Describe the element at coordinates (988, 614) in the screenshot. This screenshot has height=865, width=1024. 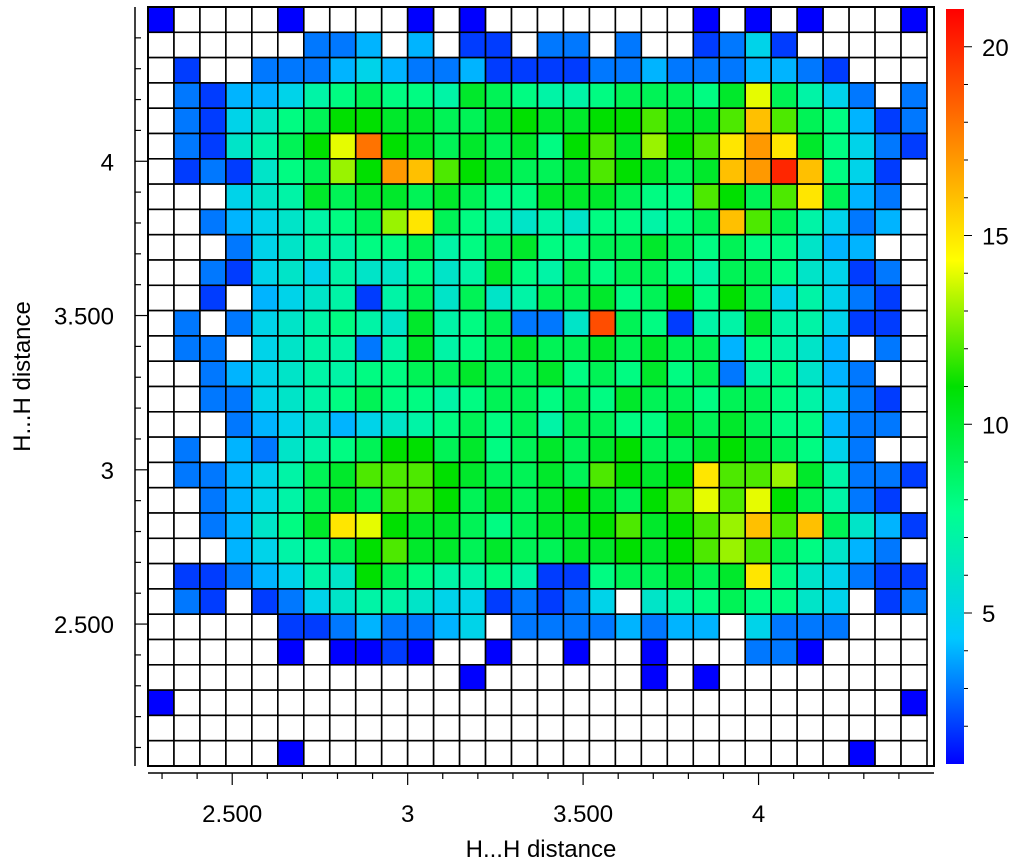
I see `colorbar-tick-label: 5` at that location.